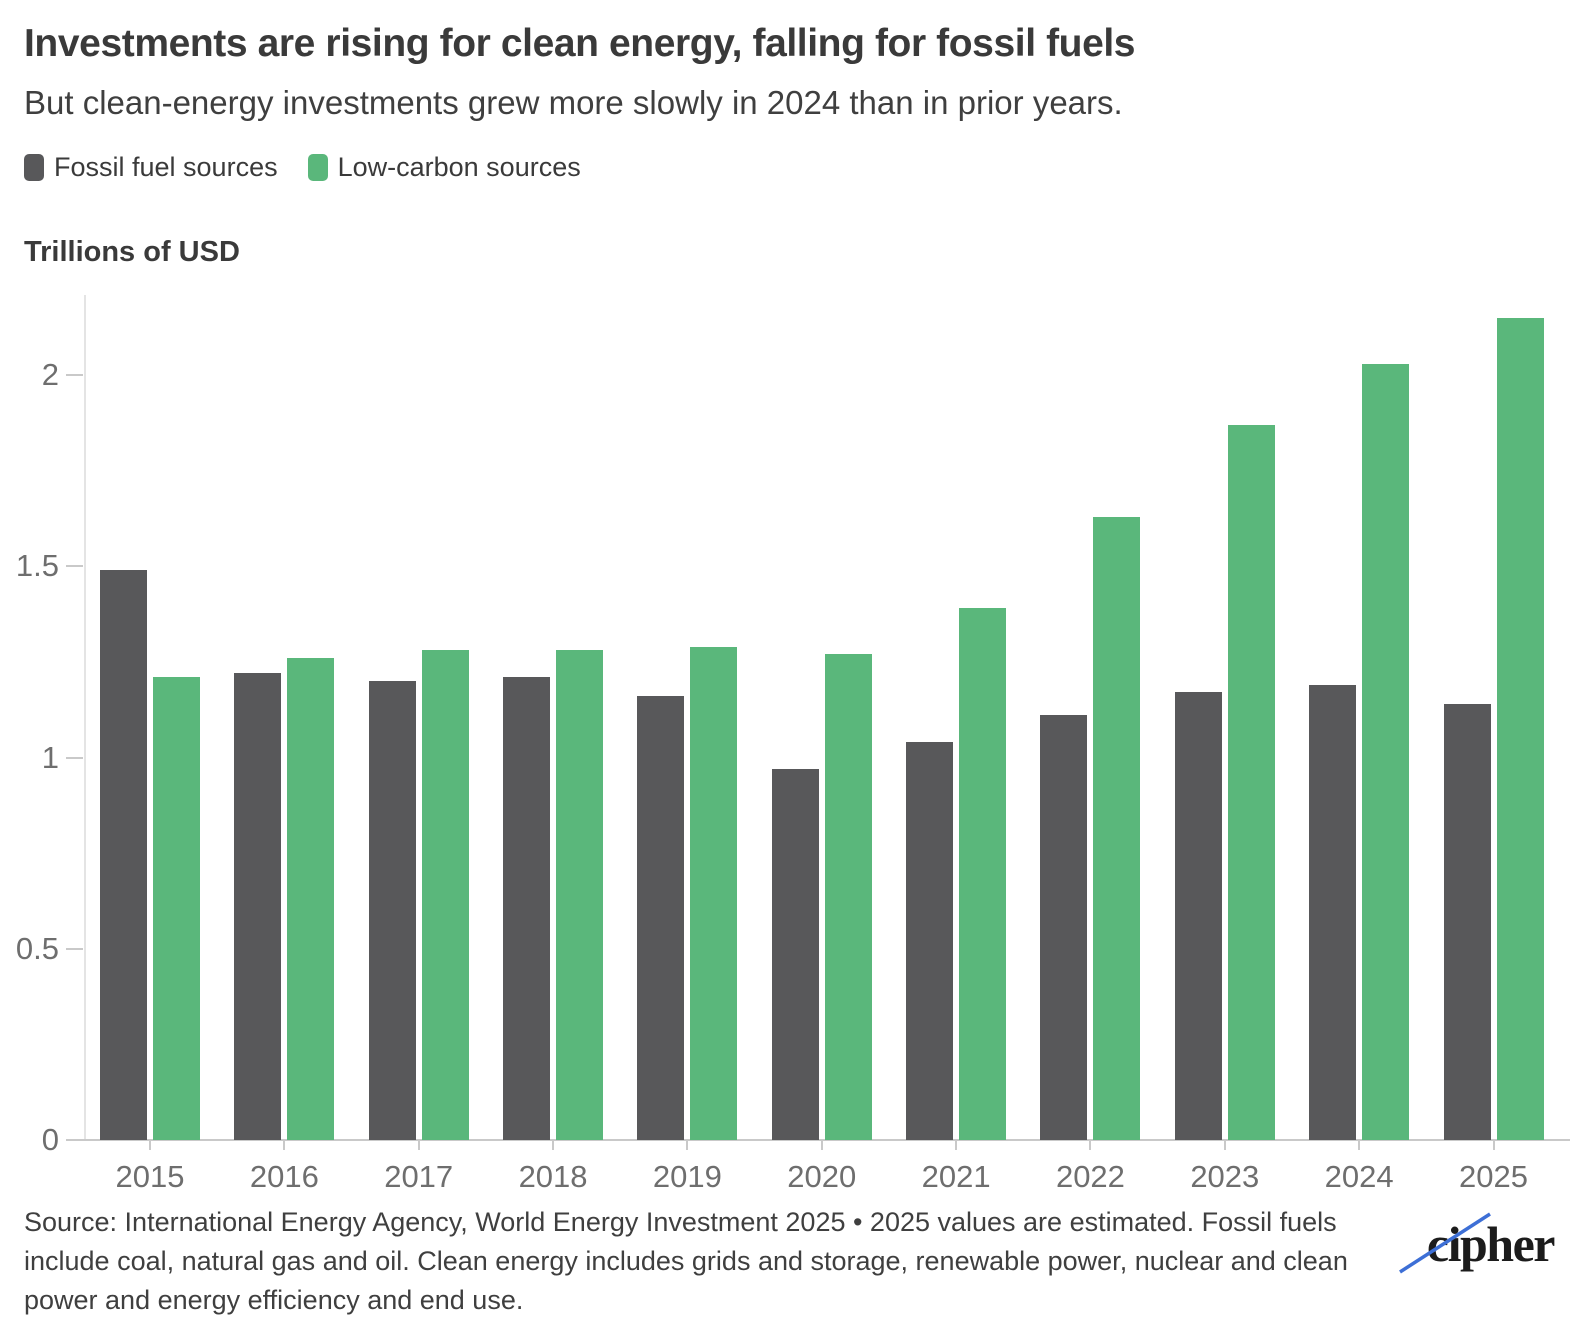 The height and width of the screenshot is (1328, 1588). I want to click on bar-low-carbon-2016, so click(311, 899).